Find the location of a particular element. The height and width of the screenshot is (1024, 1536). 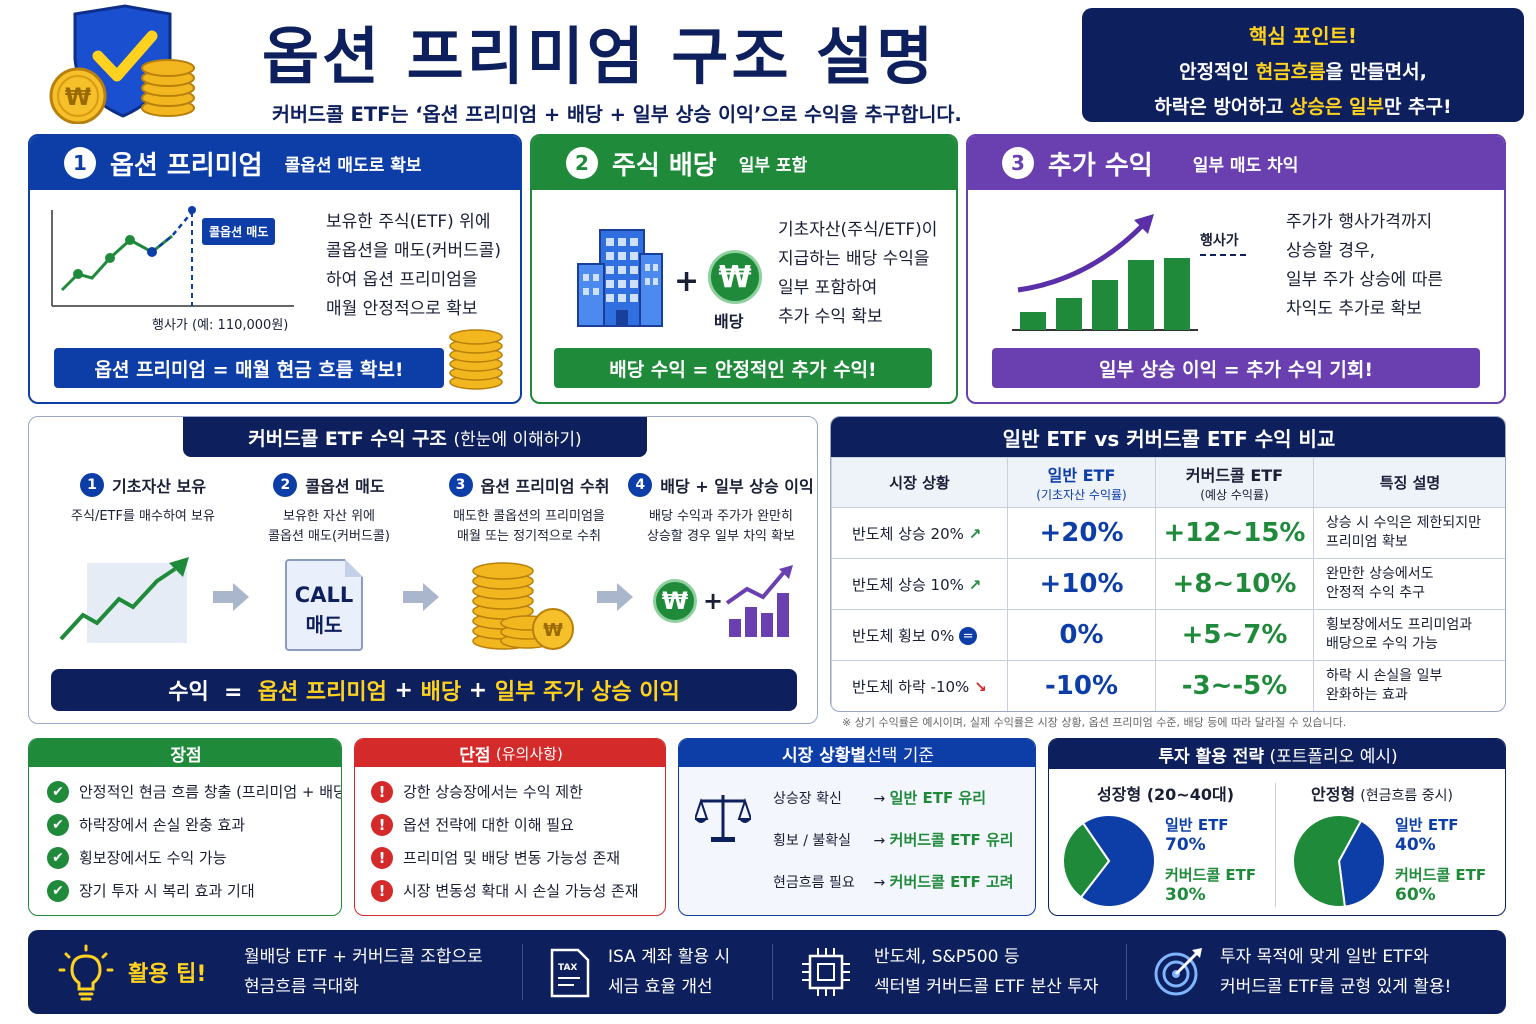

col-market: 시장 상황 is located at coordinates (919, 482).